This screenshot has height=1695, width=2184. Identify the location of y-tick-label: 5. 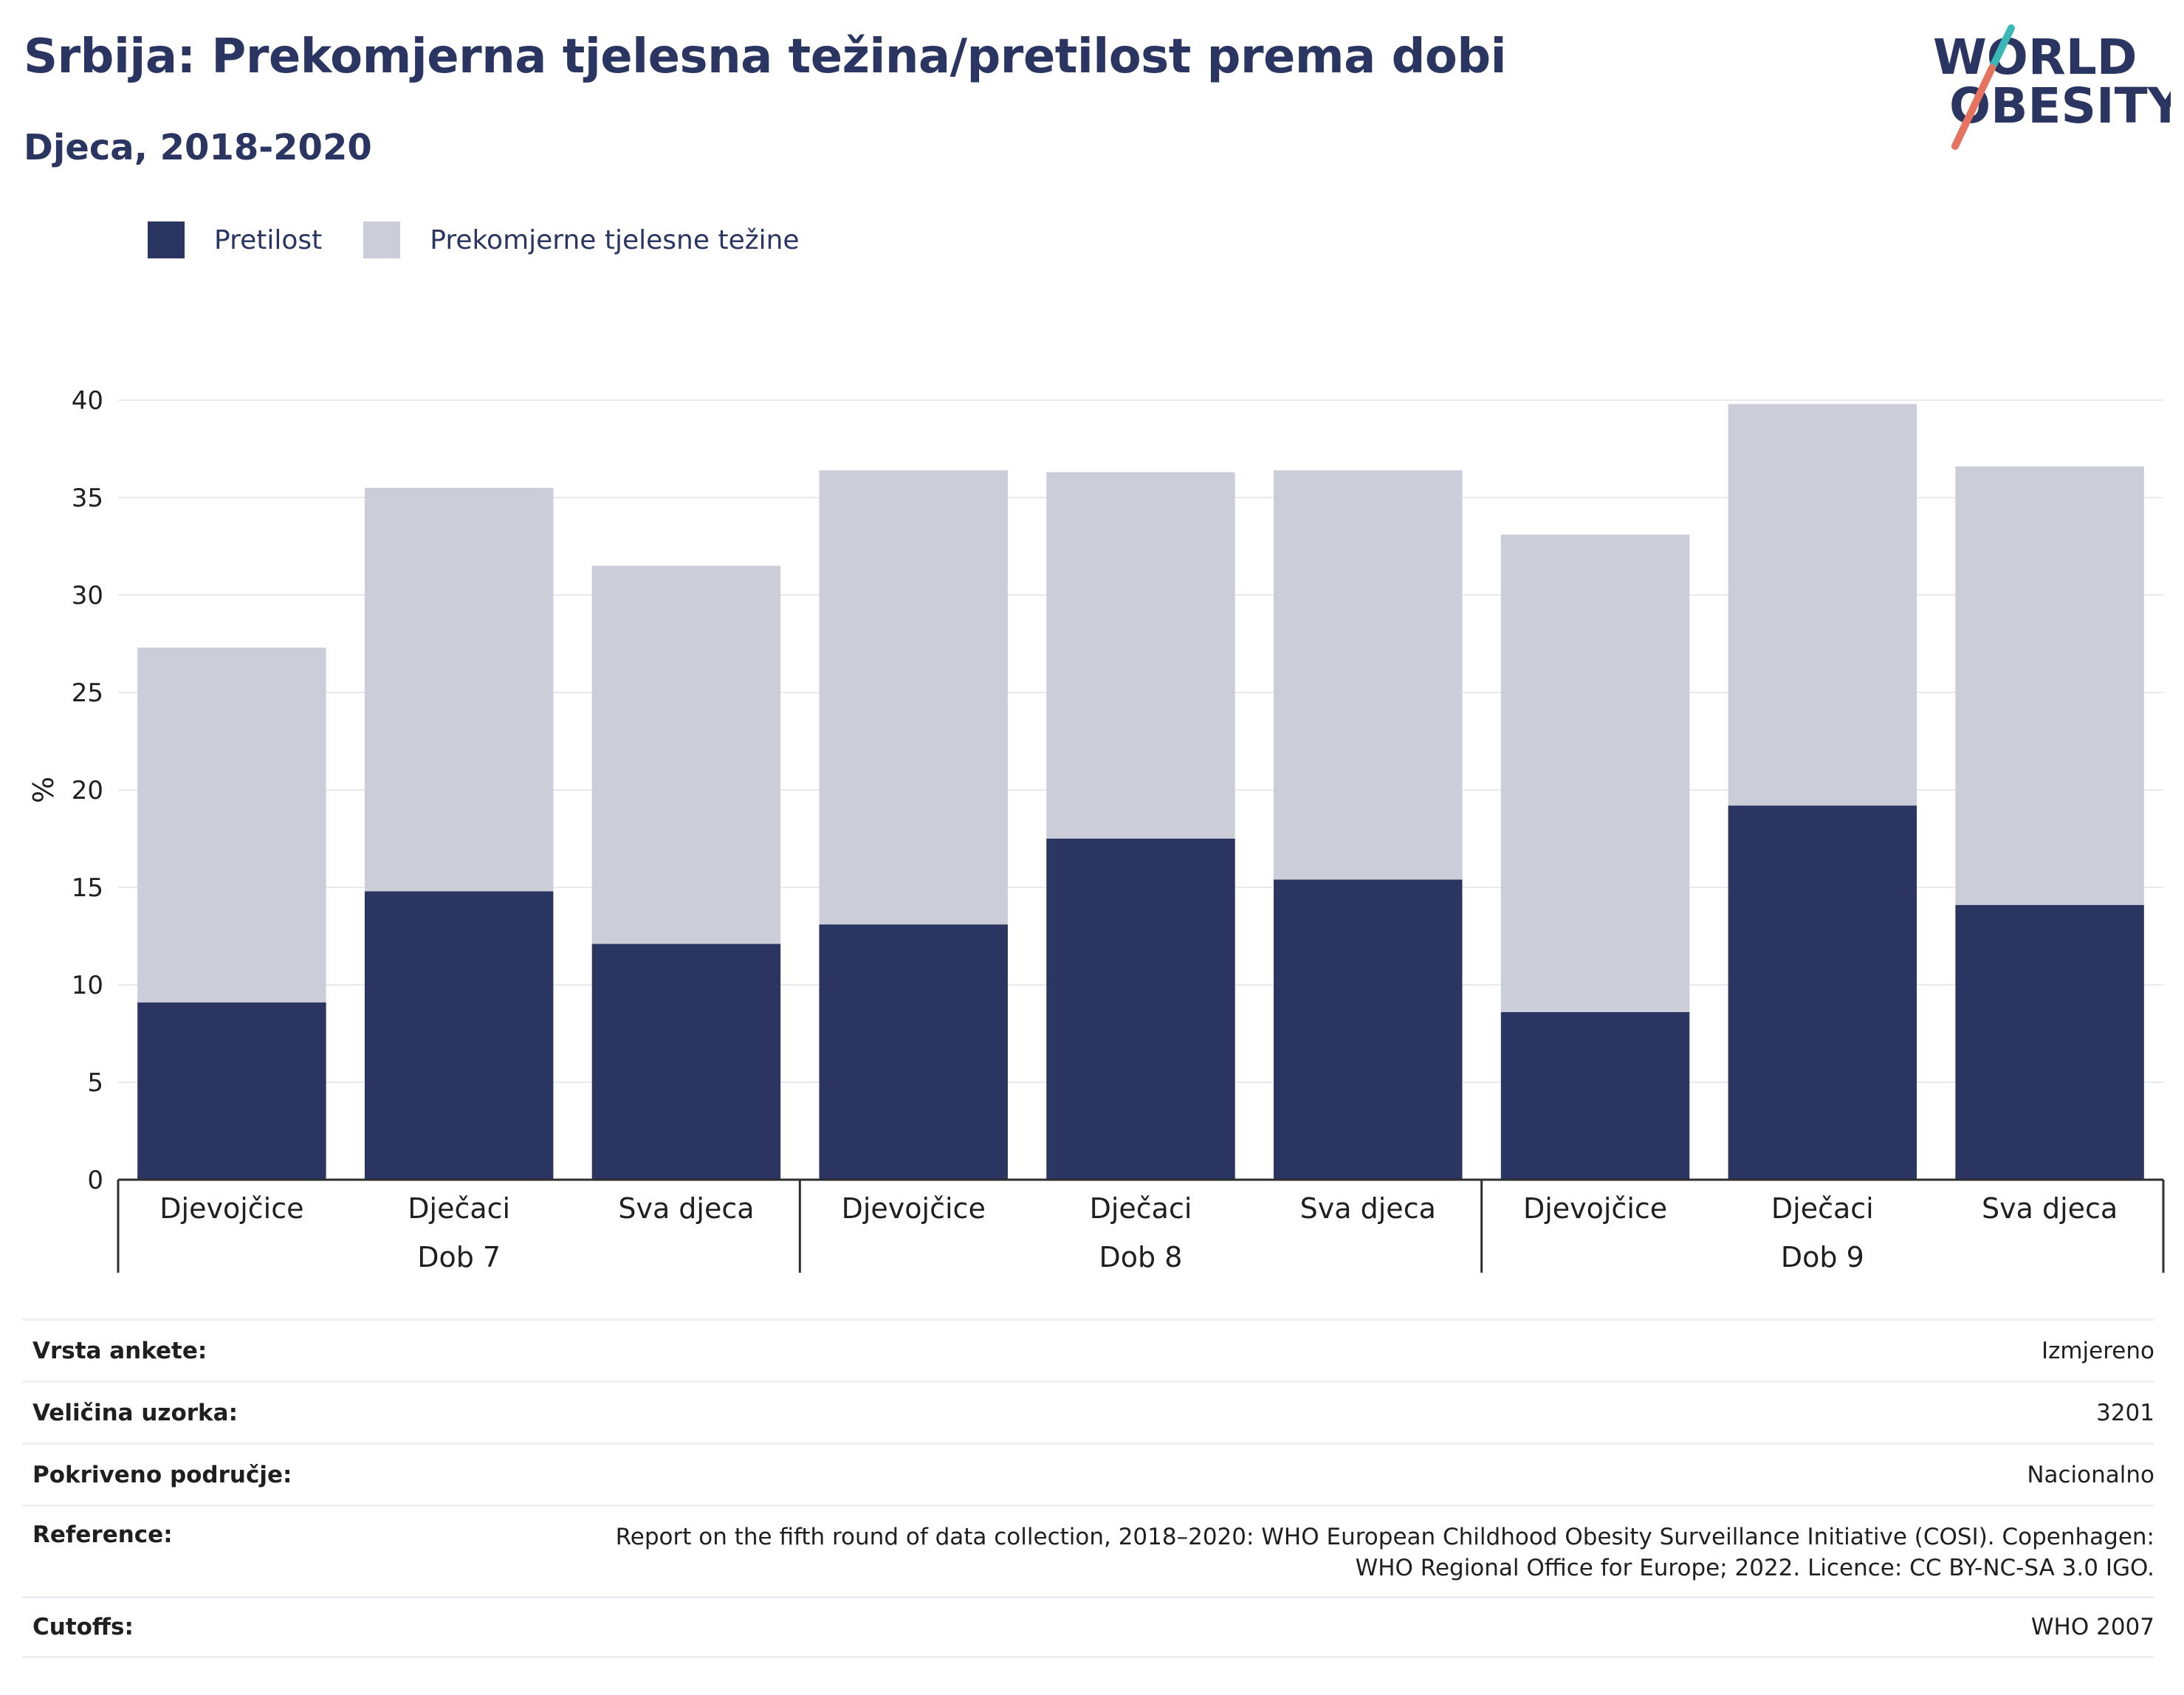
(95, 1083).